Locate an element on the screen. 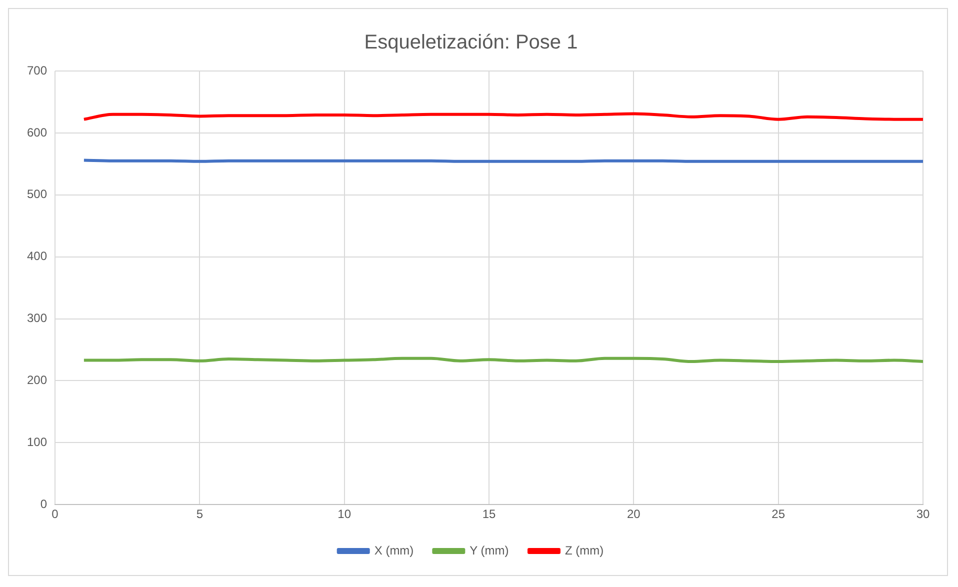 This screenshot has height=587, width=958. x-tick-label: 30 is located at coordinates (923, 514).